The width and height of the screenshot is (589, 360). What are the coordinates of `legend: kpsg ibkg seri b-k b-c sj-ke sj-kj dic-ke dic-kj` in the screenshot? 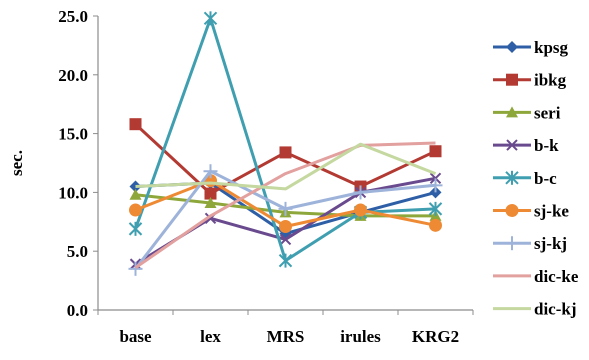 It's located at (536, 178).